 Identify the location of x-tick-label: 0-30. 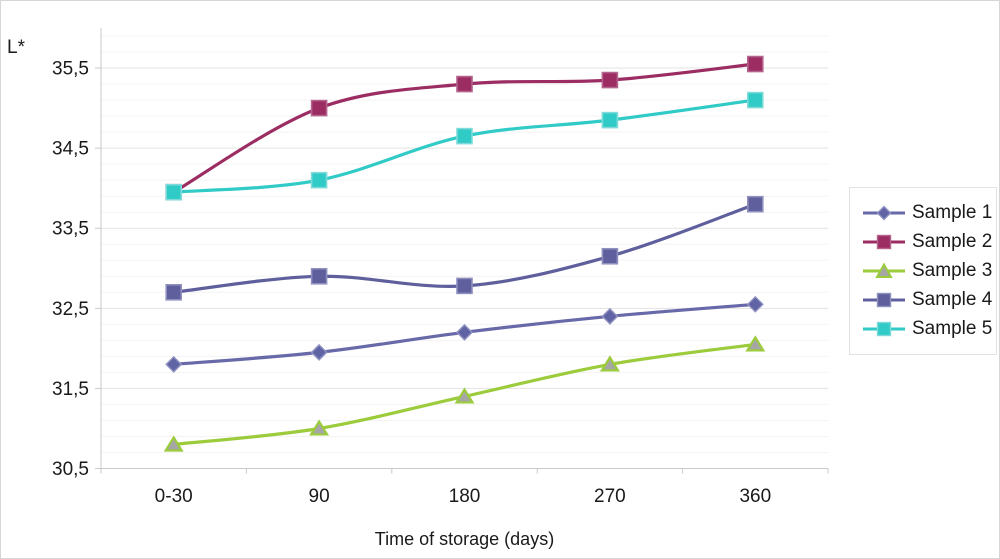
(174, 496).